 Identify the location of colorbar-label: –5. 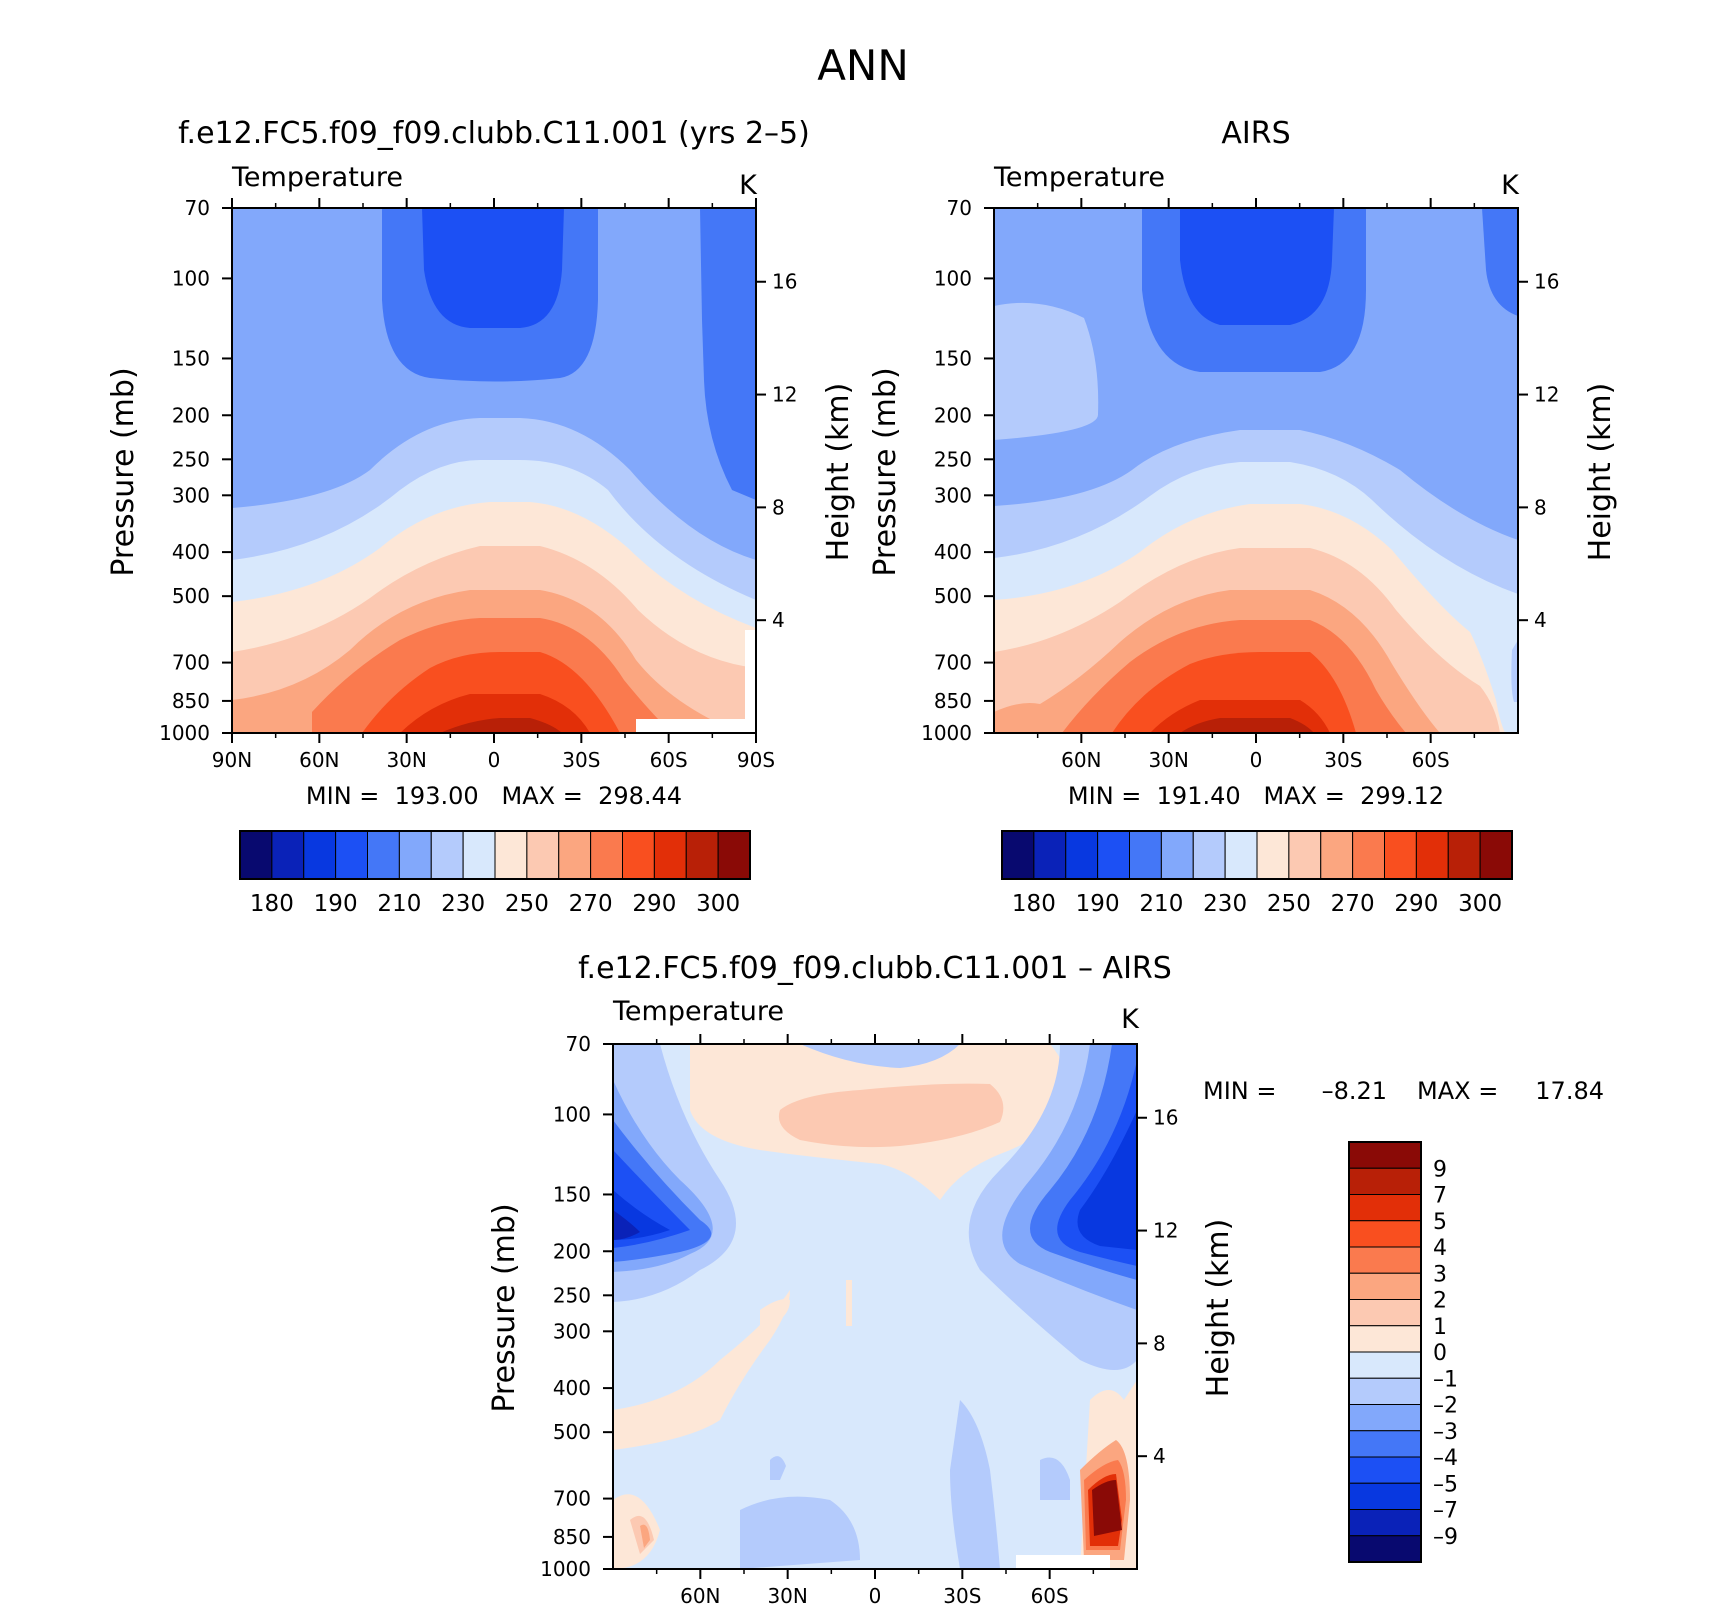
(1445, 1484).